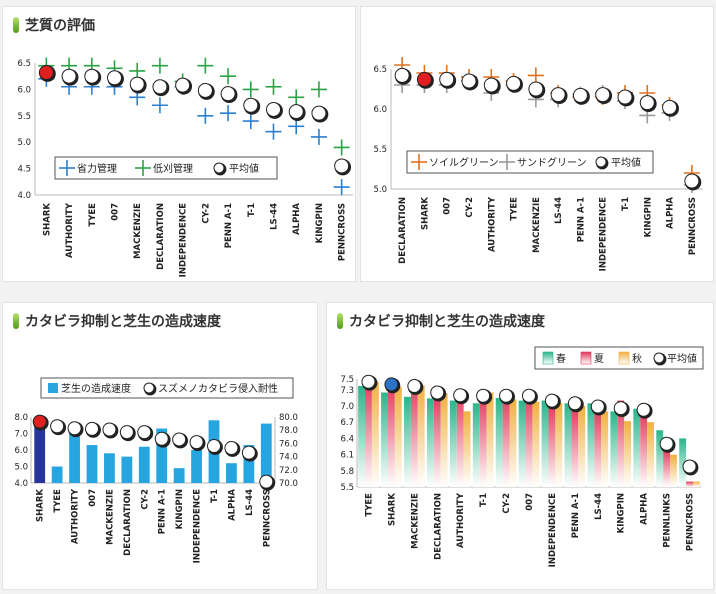  What do you see at coordinates (231, 473) in the screenshot?
I see `bar-alpha` at bounding box center [231, 473].